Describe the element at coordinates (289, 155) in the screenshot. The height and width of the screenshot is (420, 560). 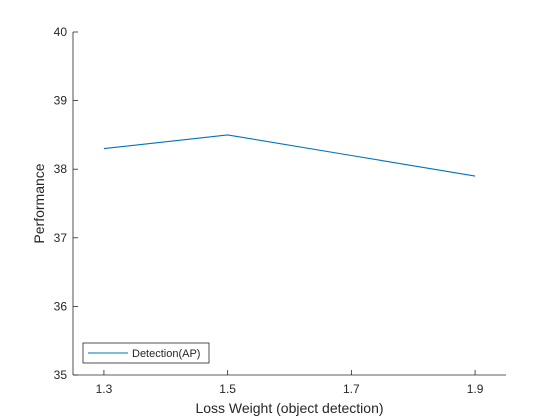
I see `series-line` at that location.